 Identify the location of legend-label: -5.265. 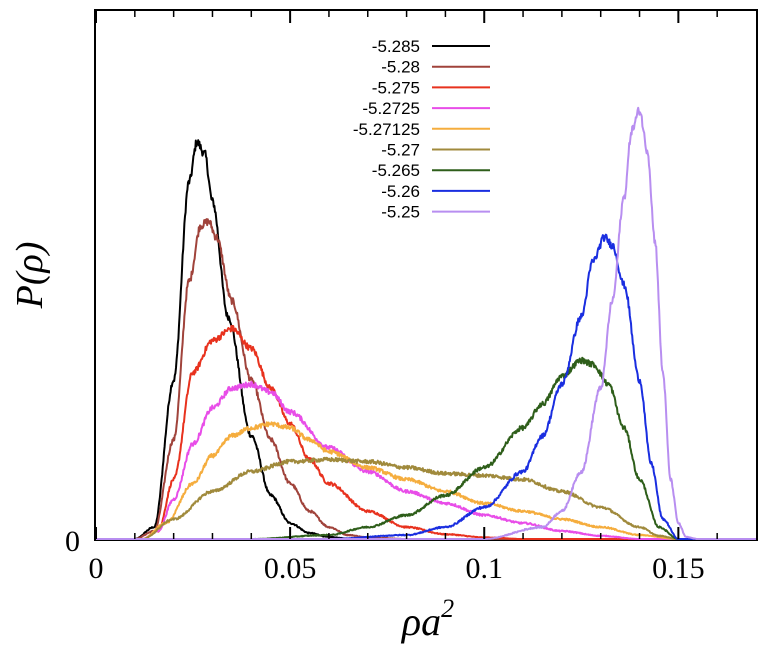
(396, 170).